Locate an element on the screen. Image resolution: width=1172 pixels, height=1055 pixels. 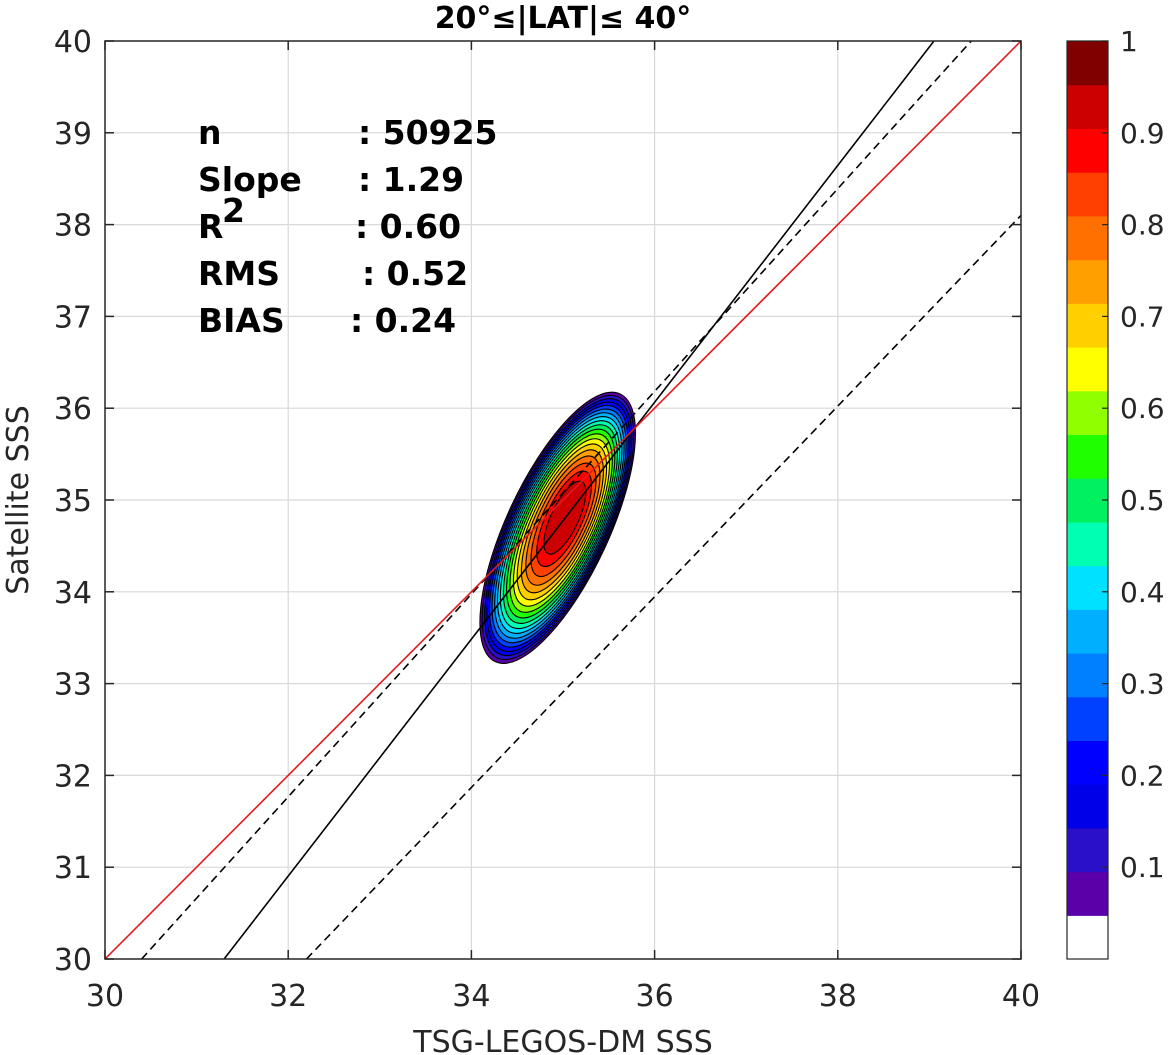
y-tick-label-4: 34 is located at coordinates (73, 593).